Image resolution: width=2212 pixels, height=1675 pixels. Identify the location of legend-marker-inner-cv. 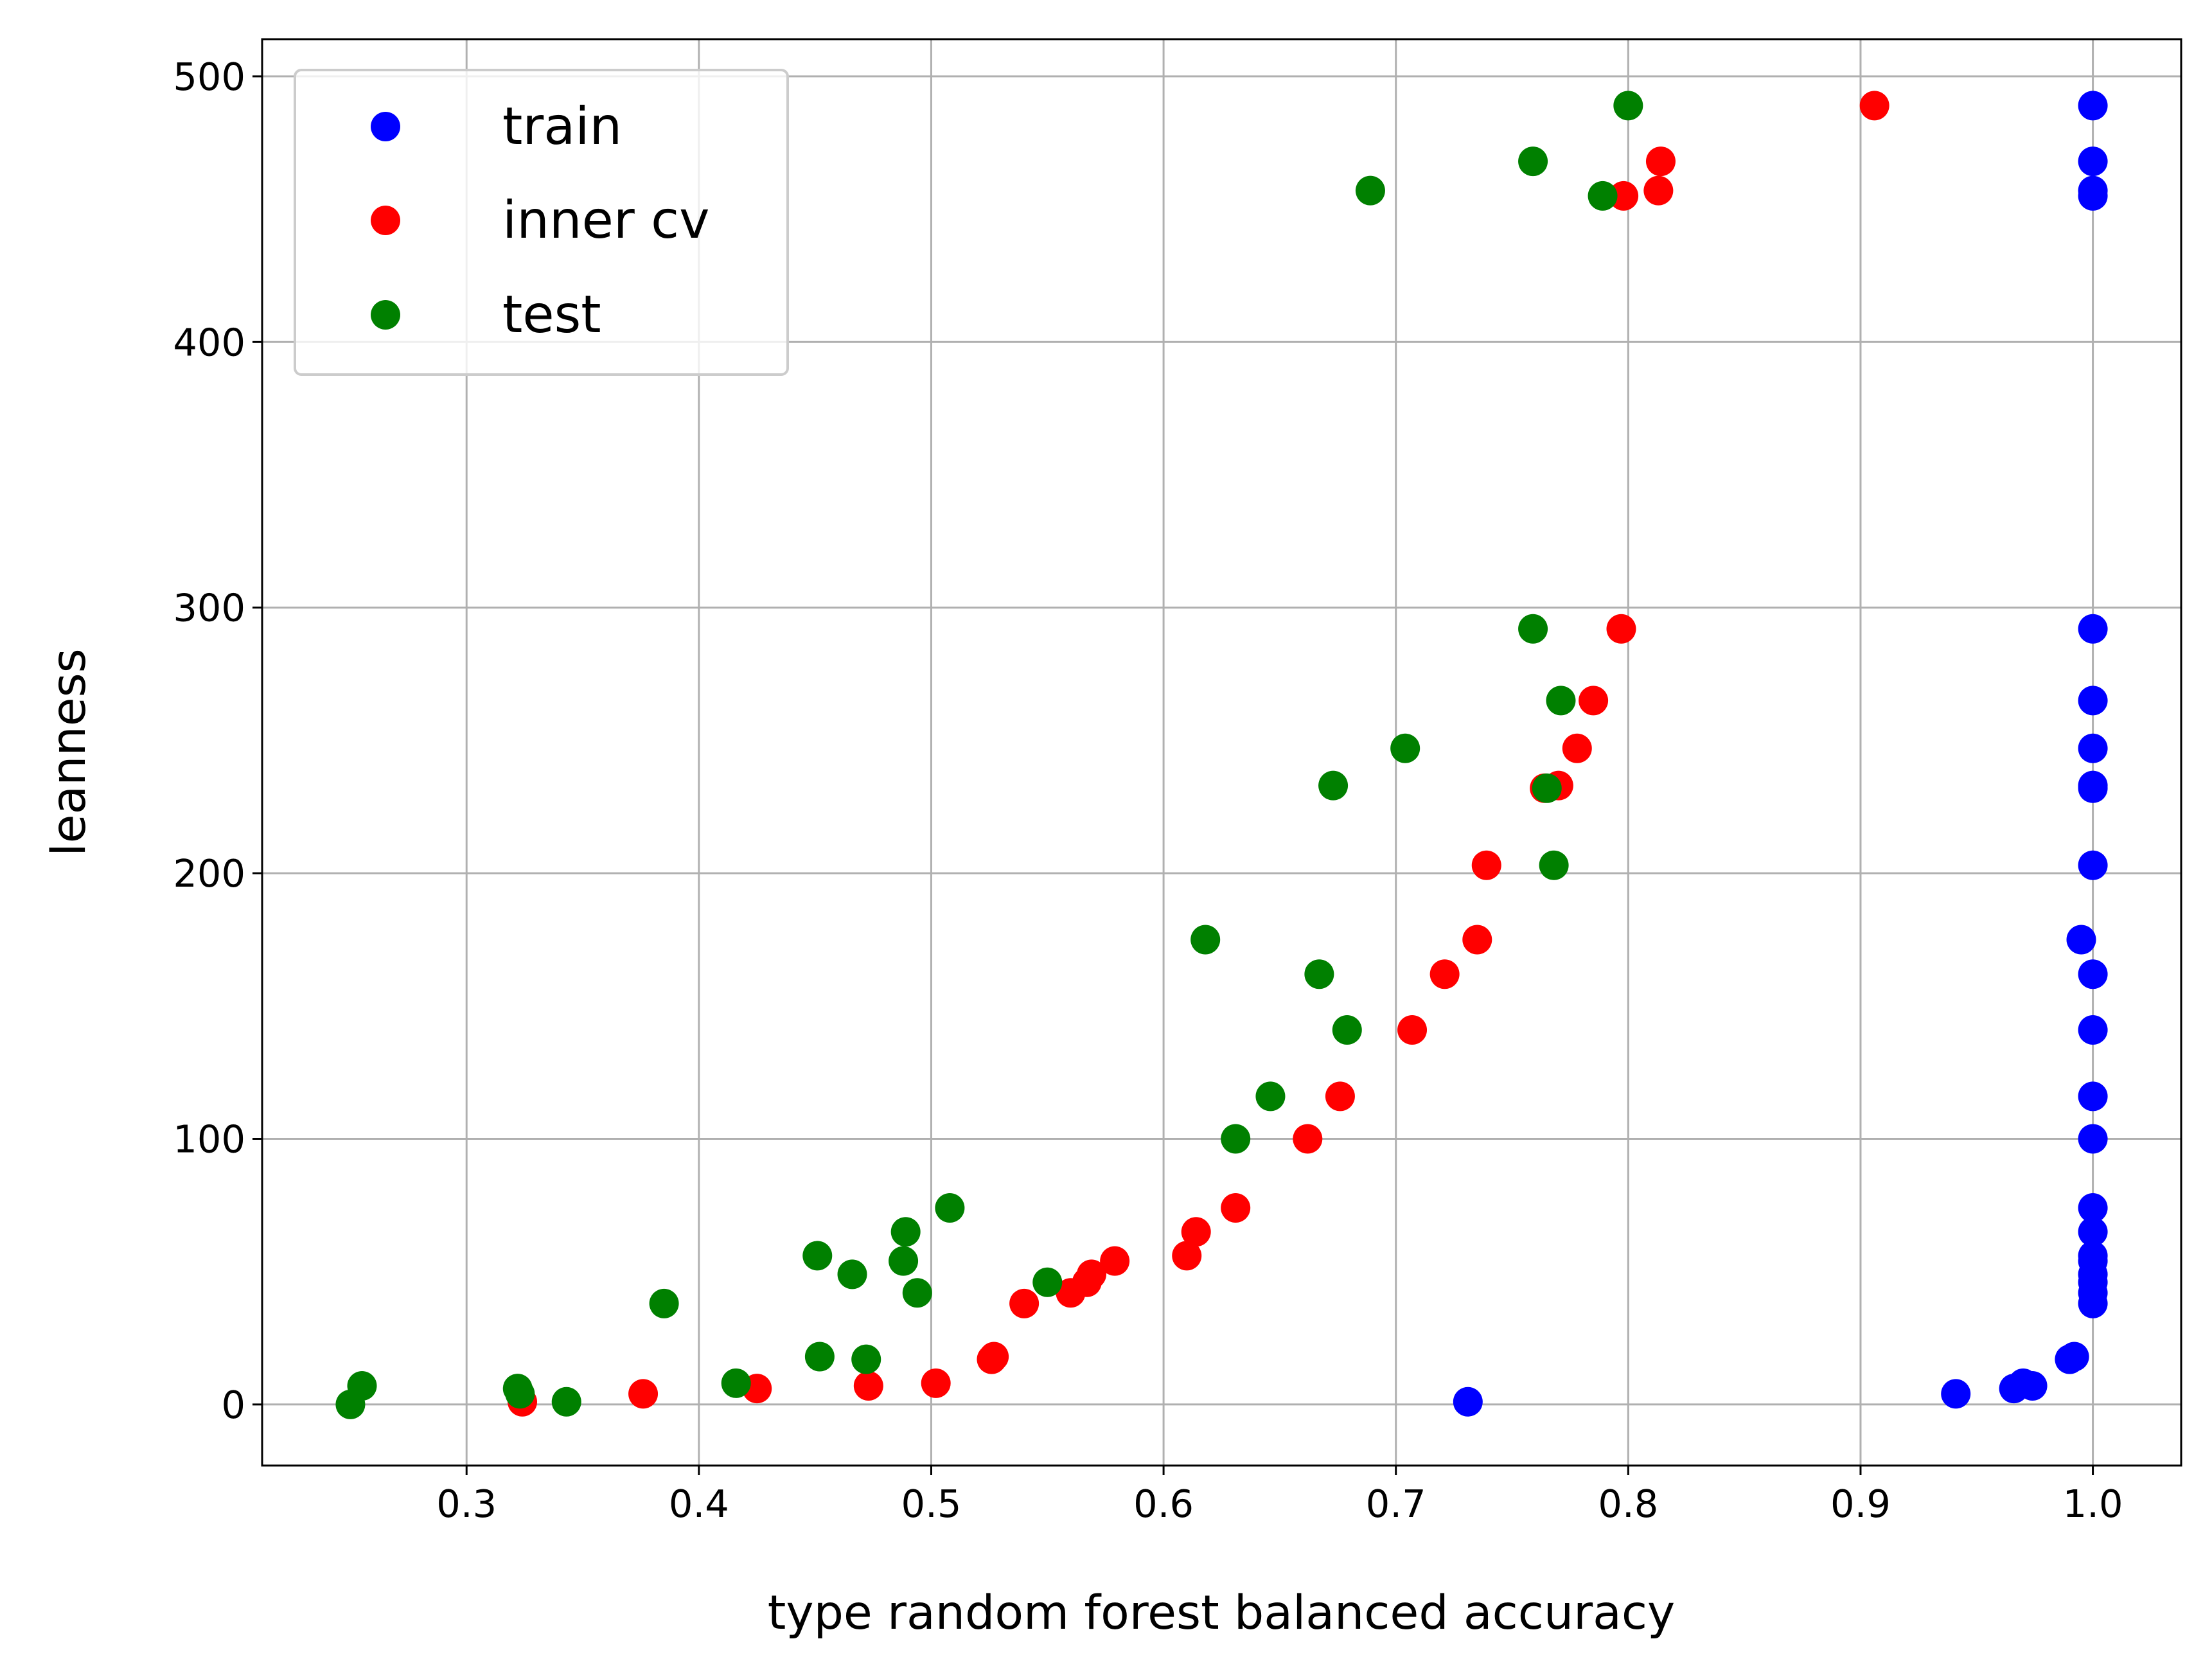
(385, 220).